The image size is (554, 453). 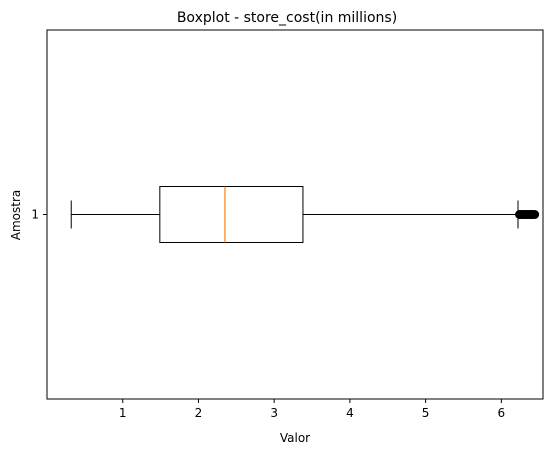 I want to click on x-tick-label: 1, so click(x=123, y=413).